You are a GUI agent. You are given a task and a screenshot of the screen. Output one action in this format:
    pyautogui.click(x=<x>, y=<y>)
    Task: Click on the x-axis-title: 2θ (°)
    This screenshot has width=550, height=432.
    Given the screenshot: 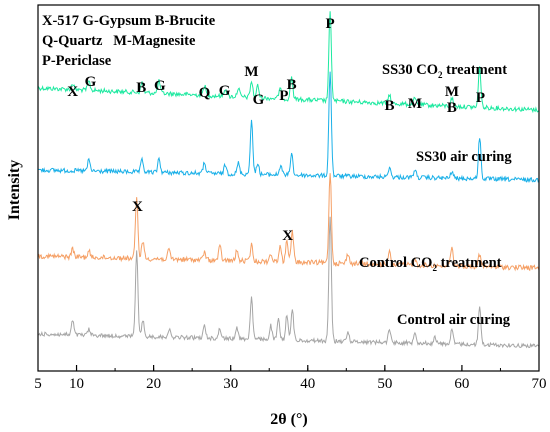 What is the action you would take?
    pyautogui.click(x=288, y=419)
    